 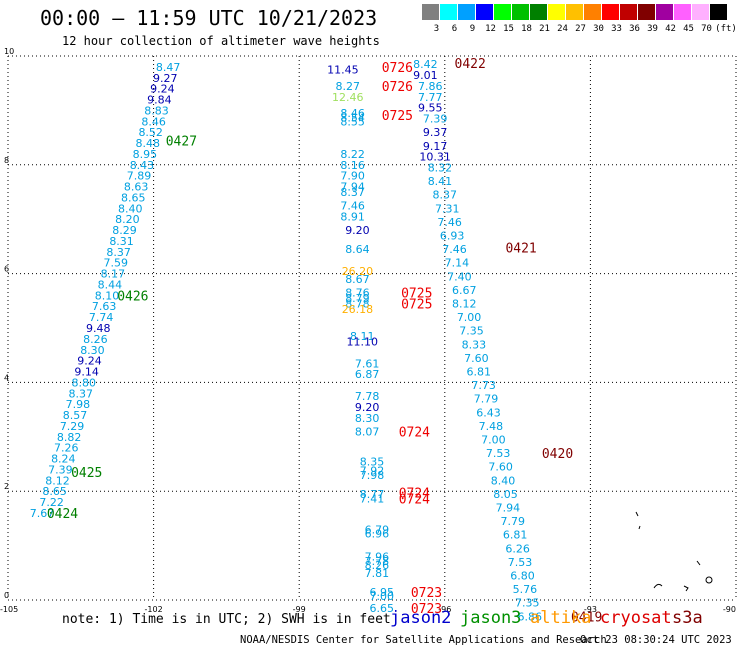 I want to click on legend-label: 30, so click(x=598, y=29).